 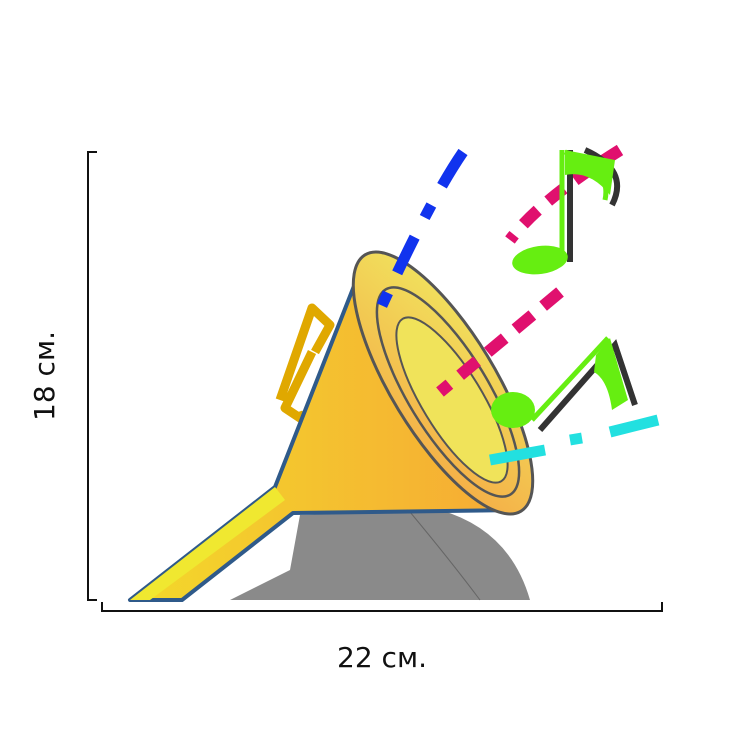 I want to click on bell-ring, so click(x=448, y=392).